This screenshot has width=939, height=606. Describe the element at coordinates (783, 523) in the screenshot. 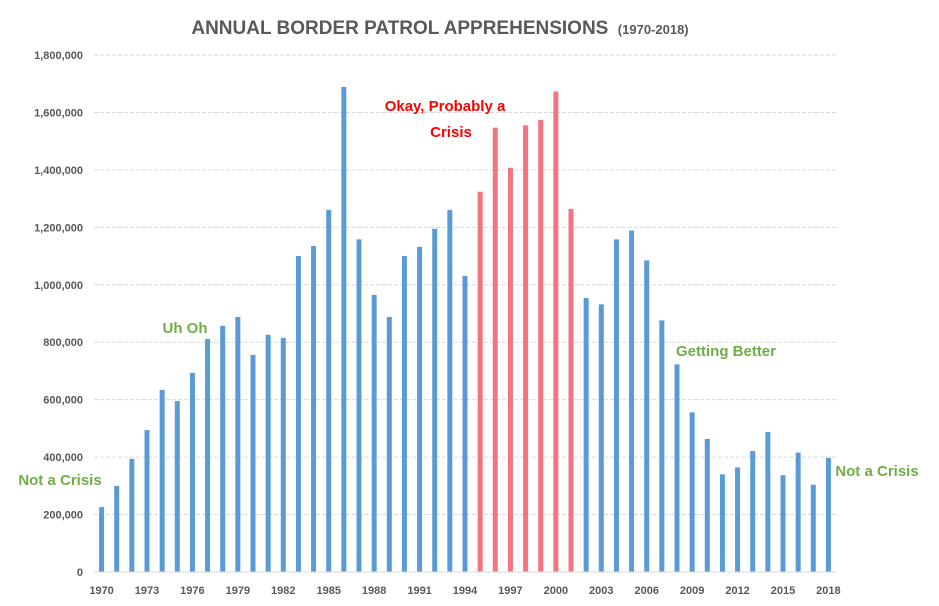

I see `bar-2015` at that location.